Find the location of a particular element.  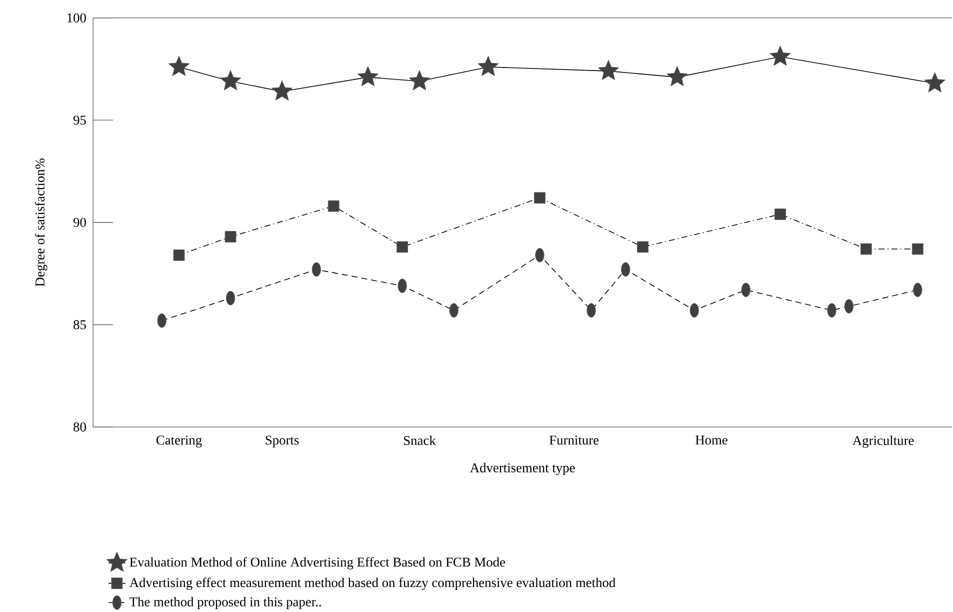

x-axis-title: Advertisement type is located at coordinates (522, 468).